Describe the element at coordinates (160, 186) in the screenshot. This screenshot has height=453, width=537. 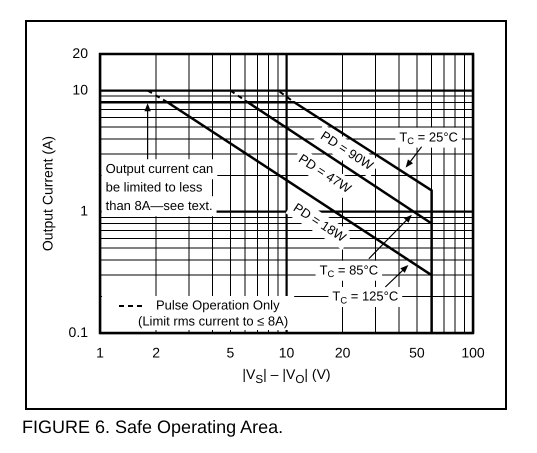
I see `annotation: Output current can be limited to less than 8A—see text.` at that location.